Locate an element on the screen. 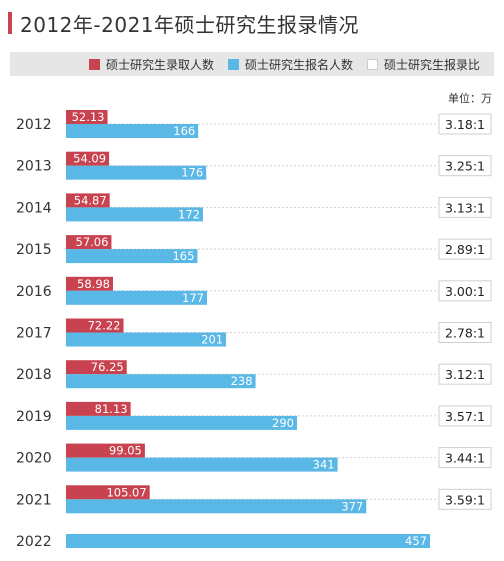 The image size is (504, 561). admit-value-label: 52.13 is located at coordinates (88, 117).